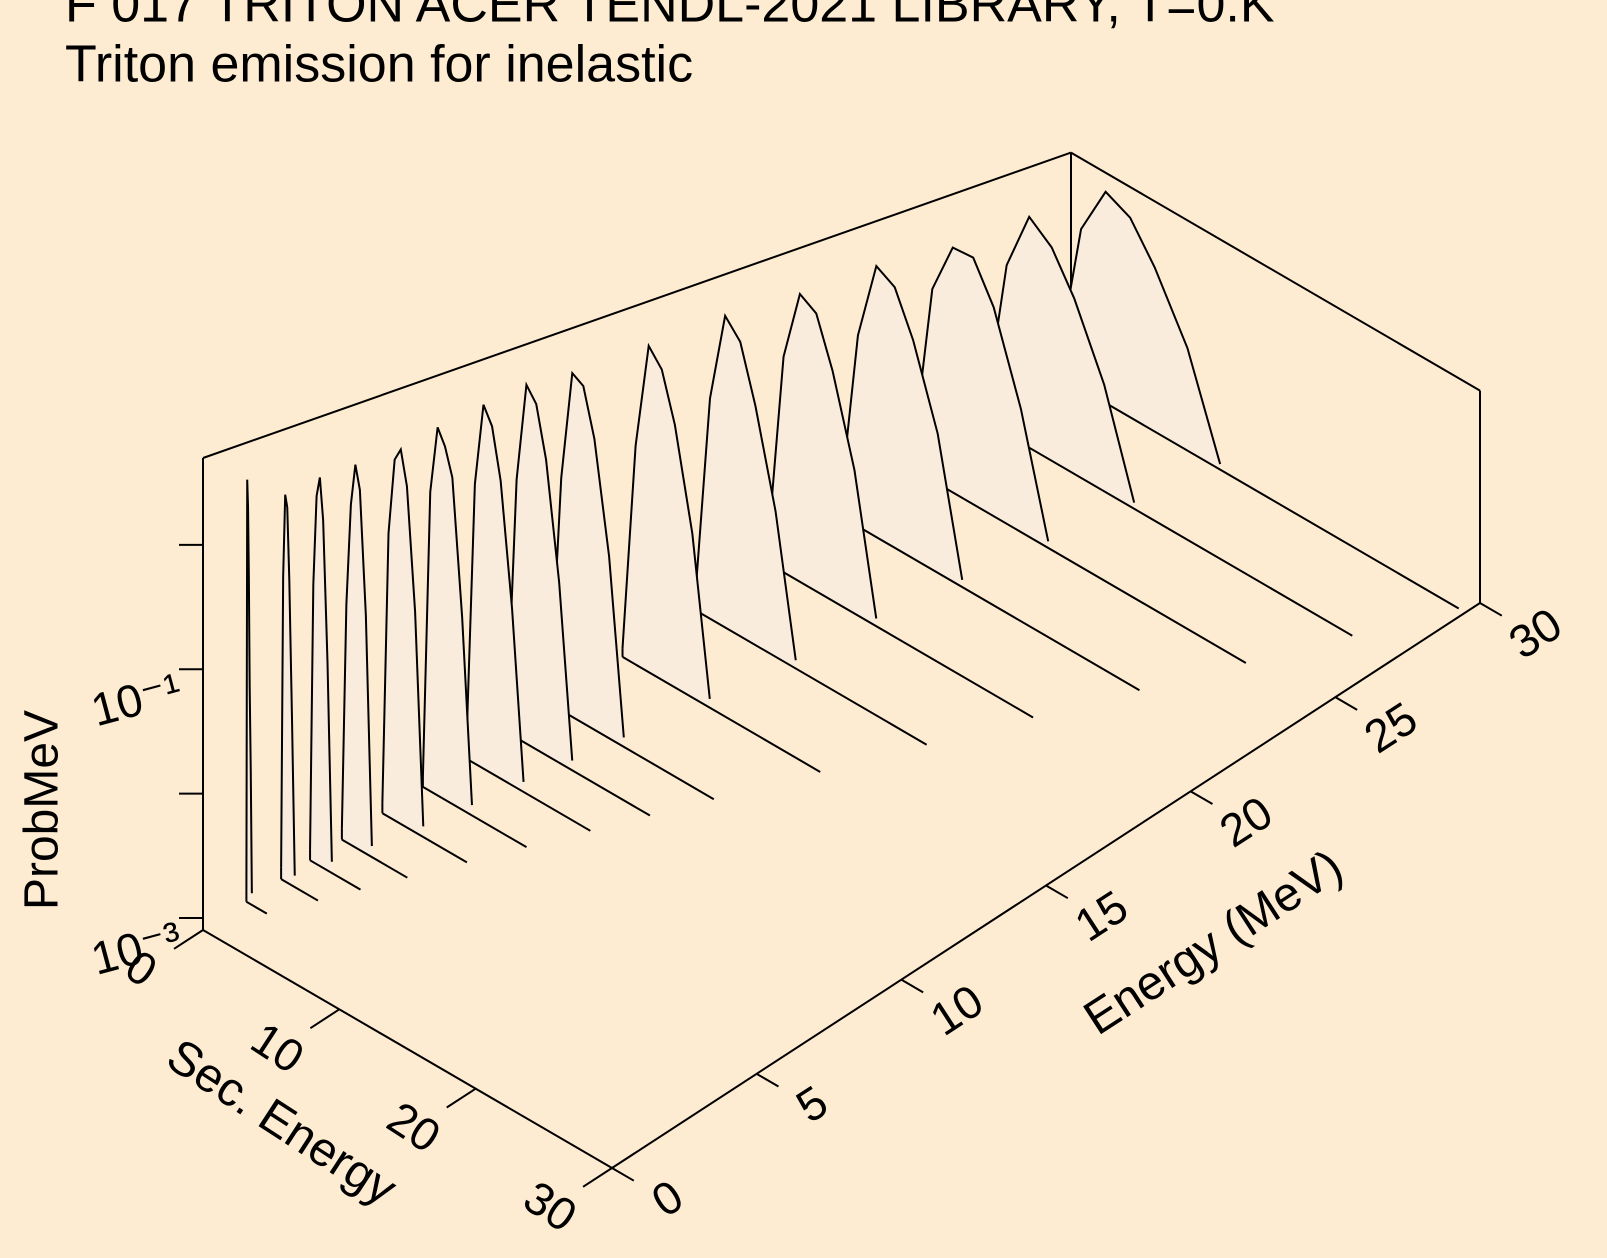 The height and width of the screenshot is (1258, 1607). Describe the element at coordinates (379, 65) in the screenshot. I see `chart-subtitle: Triton emission for inelastic` at that location.